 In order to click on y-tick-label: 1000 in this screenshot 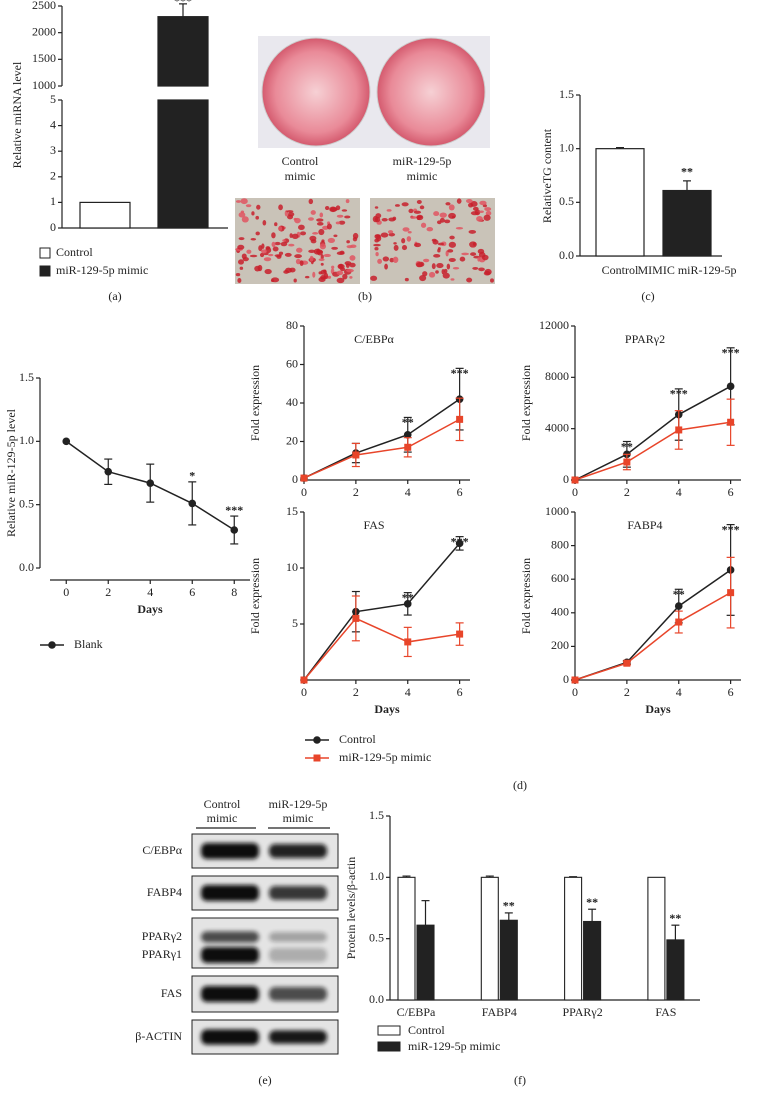, I will do `click(557, 511)`.